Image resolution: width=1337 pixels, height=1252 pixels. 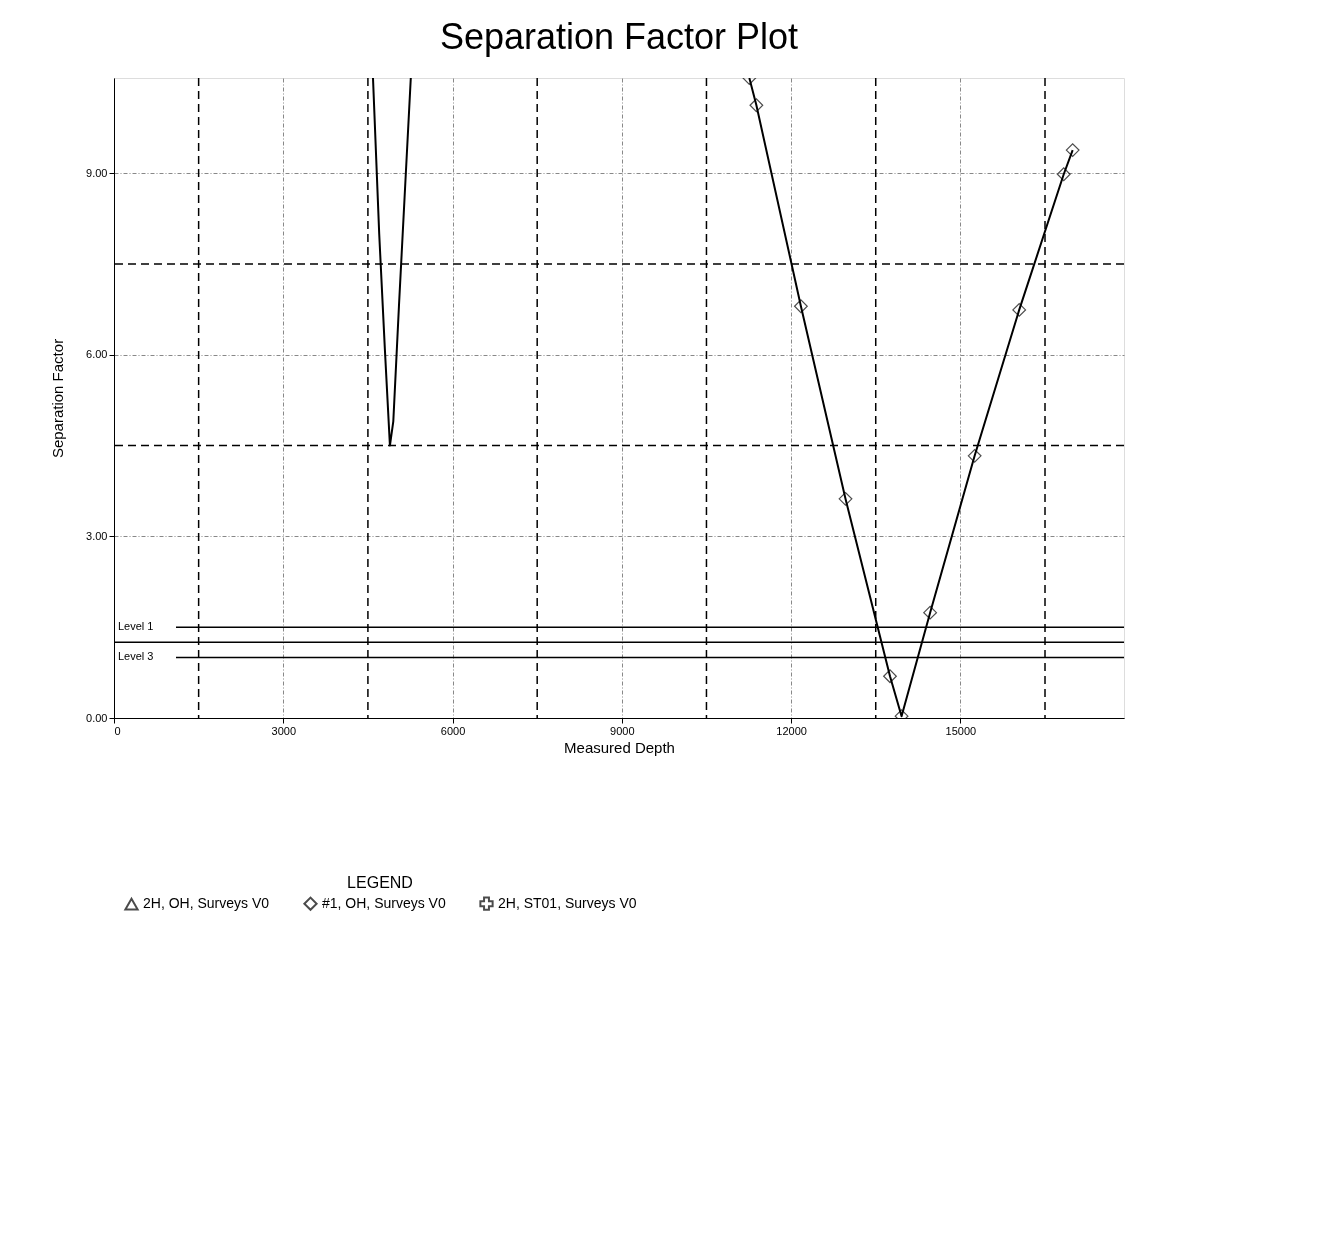 I want to click on y-tick-label: 3.00, so click(x=97, y=535).